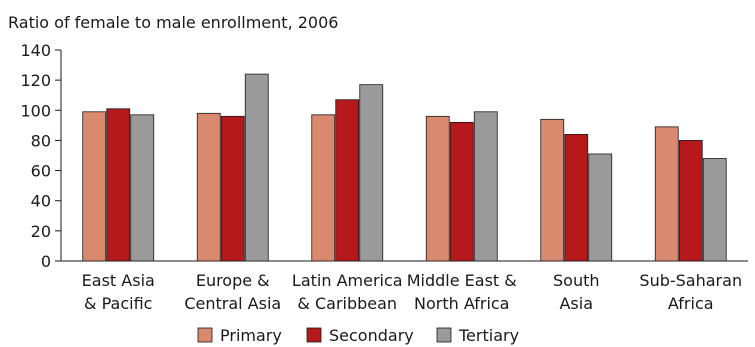  I want to click on legend: Primary Secondary Tertiary, so click(358, 335).